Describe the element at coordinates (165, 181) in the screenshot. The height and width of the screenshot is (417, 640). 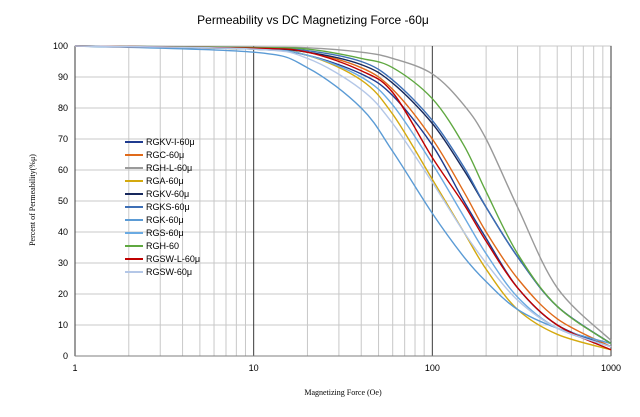
I see `legend-label: RGA-60μ` at that location.